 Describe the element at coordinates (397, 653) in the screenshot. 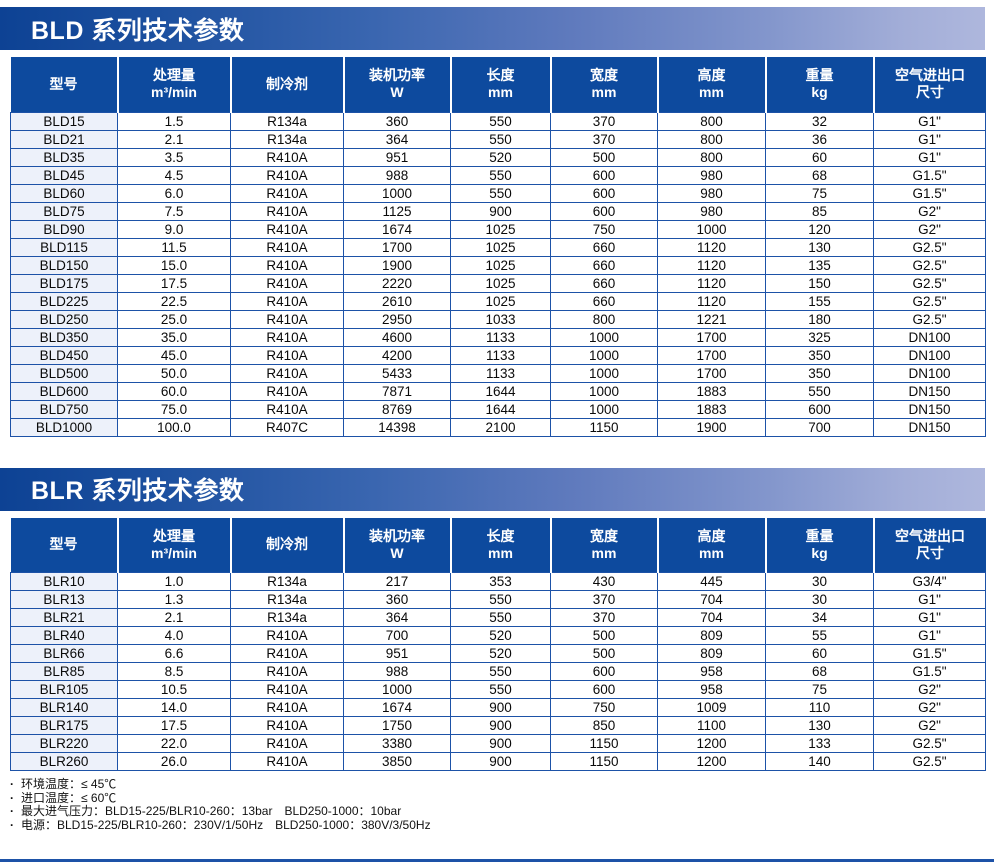

I see `table-cell: 951` at that location.